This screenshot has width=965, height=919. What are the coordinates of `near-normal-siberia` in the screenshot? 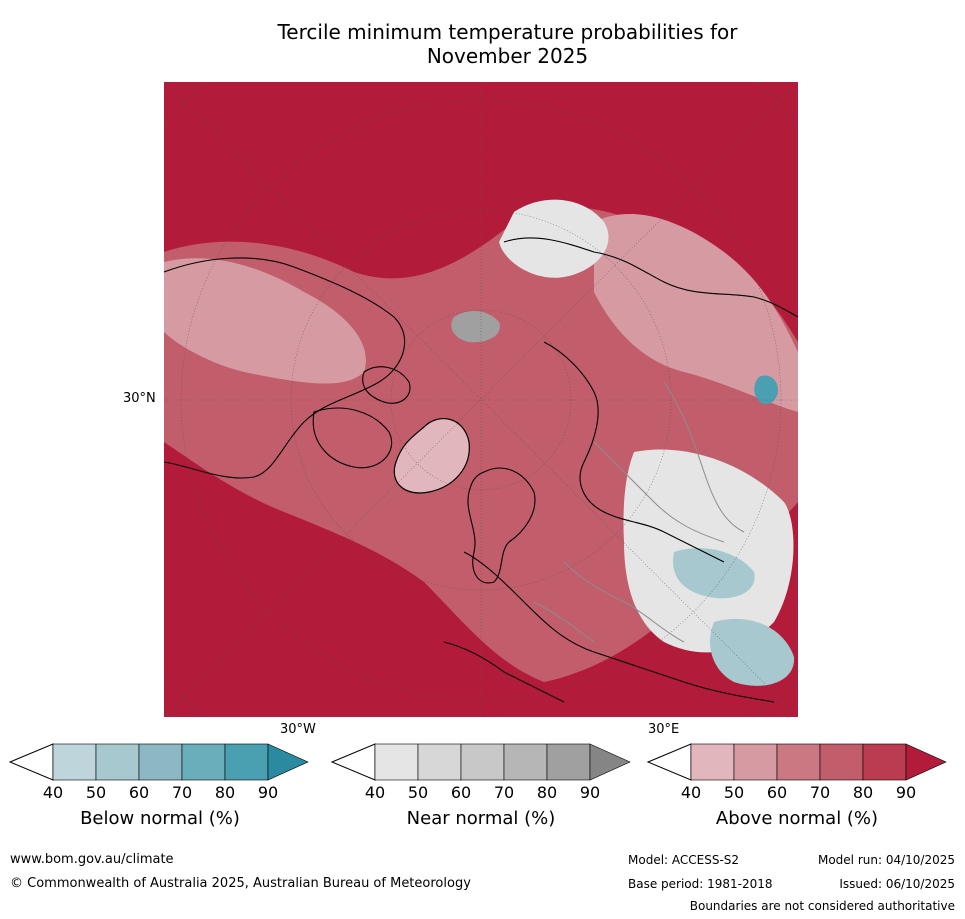 It's located at (554, 238).